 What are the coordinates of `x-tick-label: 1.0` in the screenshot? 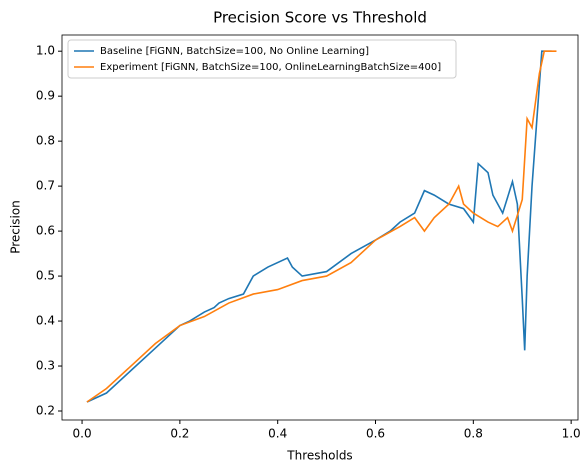 It's located at (571, 434).